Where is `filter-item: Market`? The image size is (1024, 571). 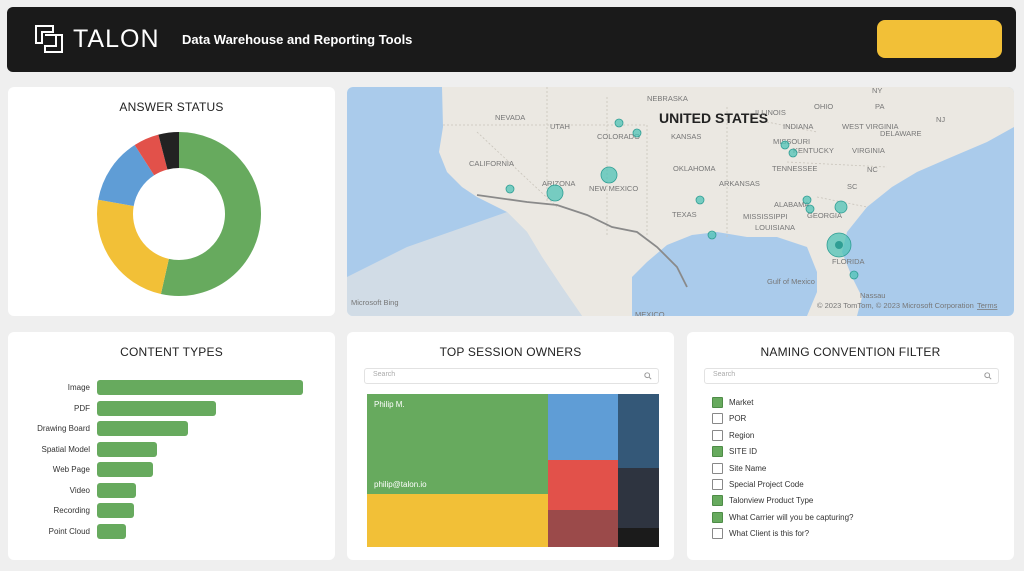 filter-item: Market is located at coordinates (732, 402).